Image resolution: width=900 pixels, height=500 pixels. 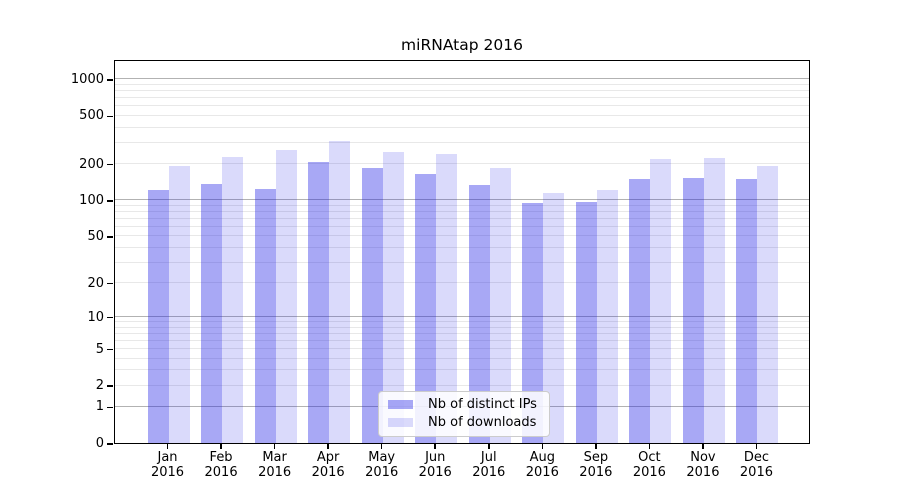 I want to click on y-axis-label-10: 10, so click(x=95, y=317).